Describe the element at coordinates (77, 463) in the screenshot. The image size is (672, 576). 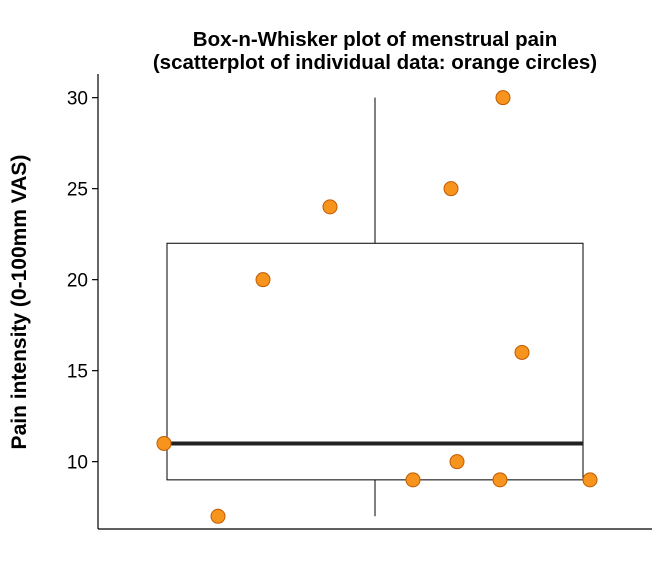
I see `y-tick-label: 10` at that location.